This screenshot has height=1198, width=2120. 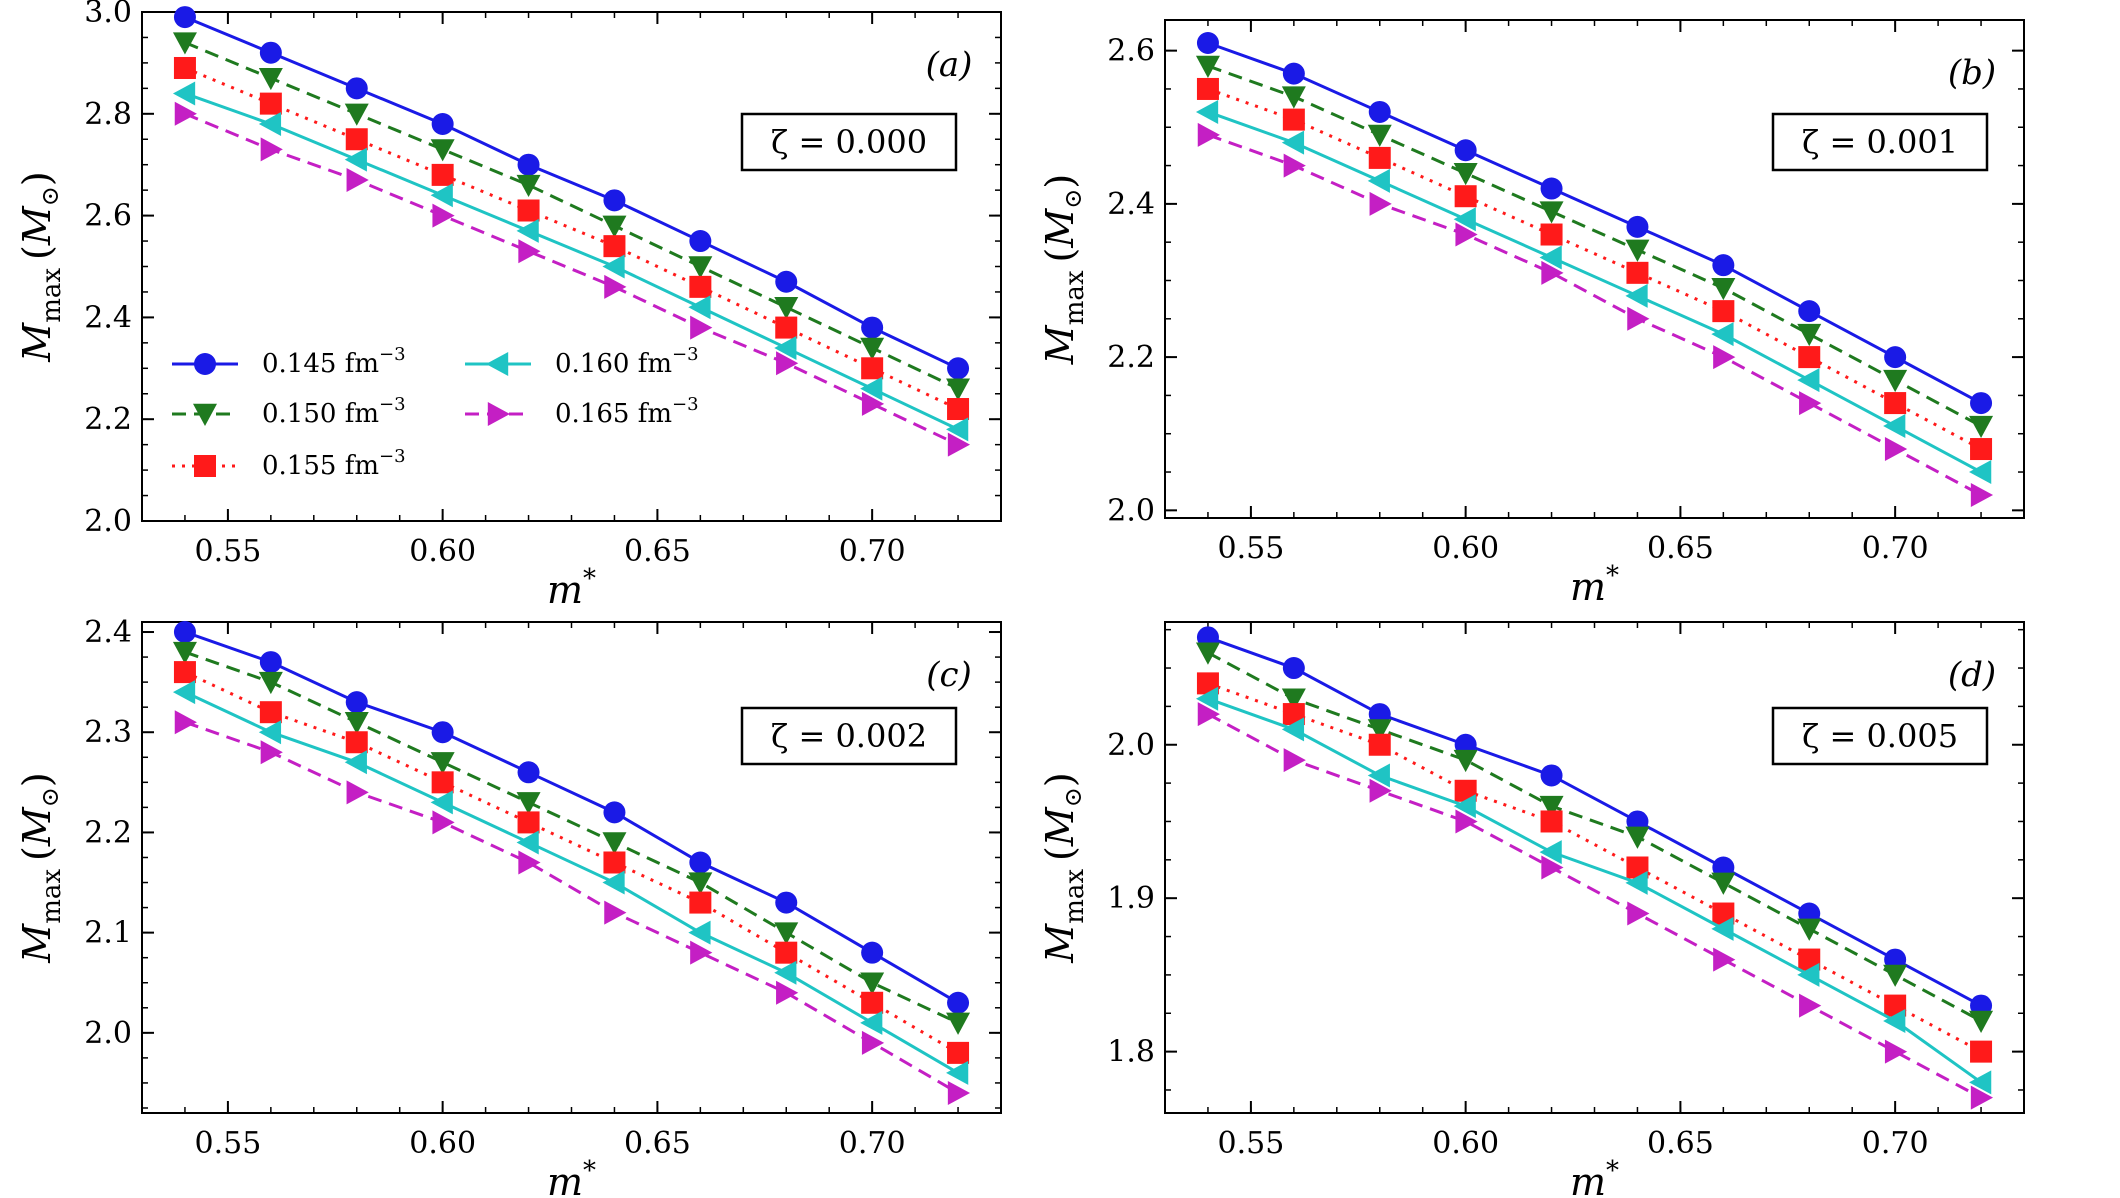 What do you see at coordinates (108, 832) in the screenshot?
I see `y-tick-label: 2.2` at bounding box center [108, 832].